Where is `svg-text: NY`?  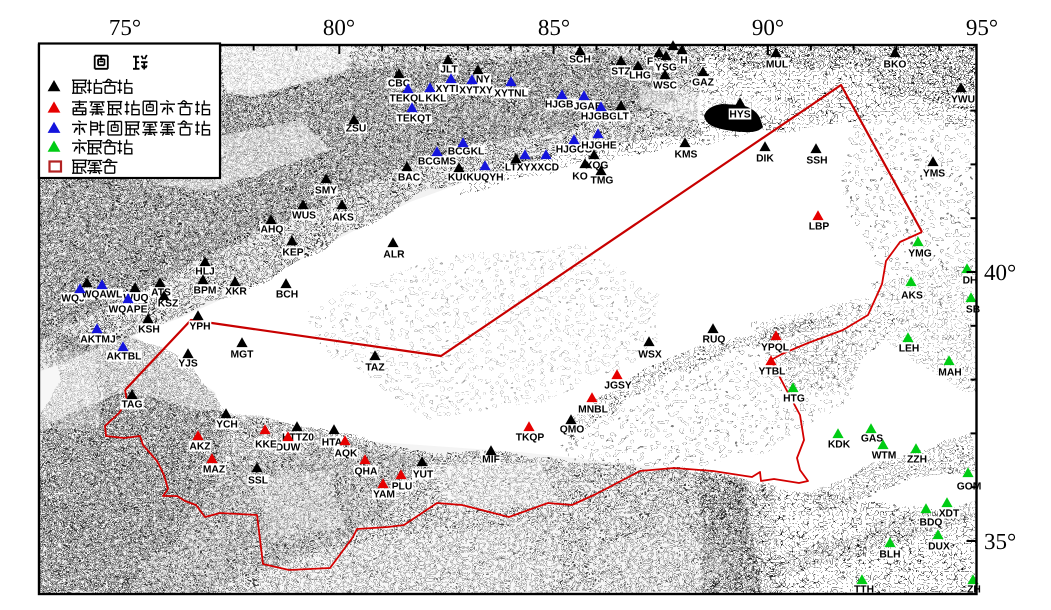
svg-text: NY is located at coordinates (483, 80).